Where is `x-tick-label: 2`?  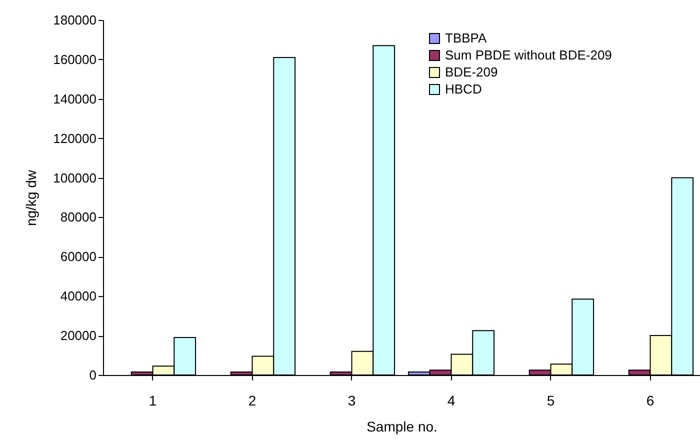
x-tick-label: 2 is located at coordinates (252, 400).